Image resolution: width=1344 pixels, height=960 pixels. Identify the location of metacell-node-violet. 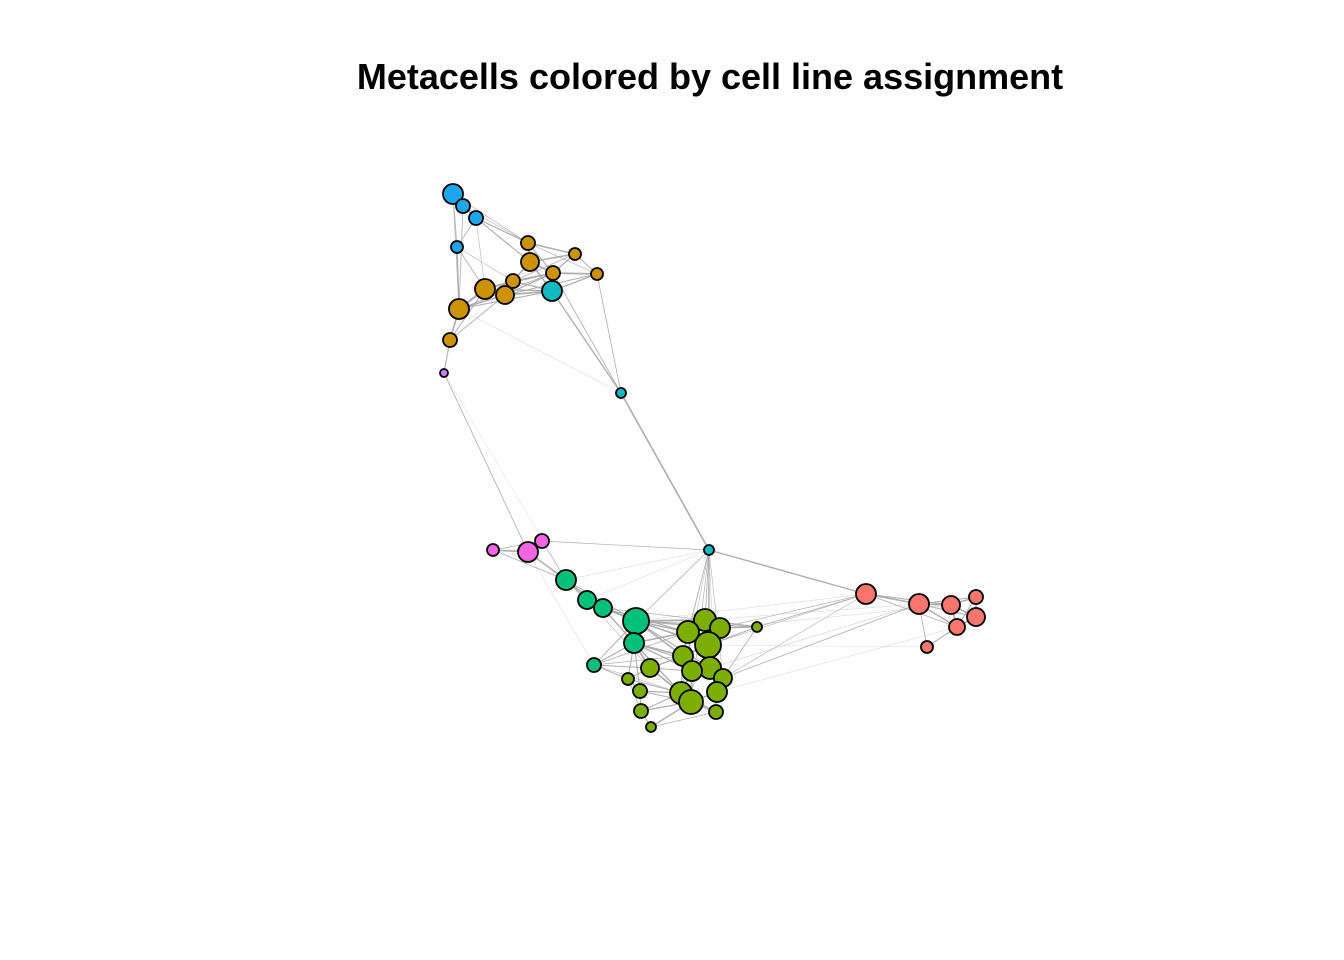
(444, 373).